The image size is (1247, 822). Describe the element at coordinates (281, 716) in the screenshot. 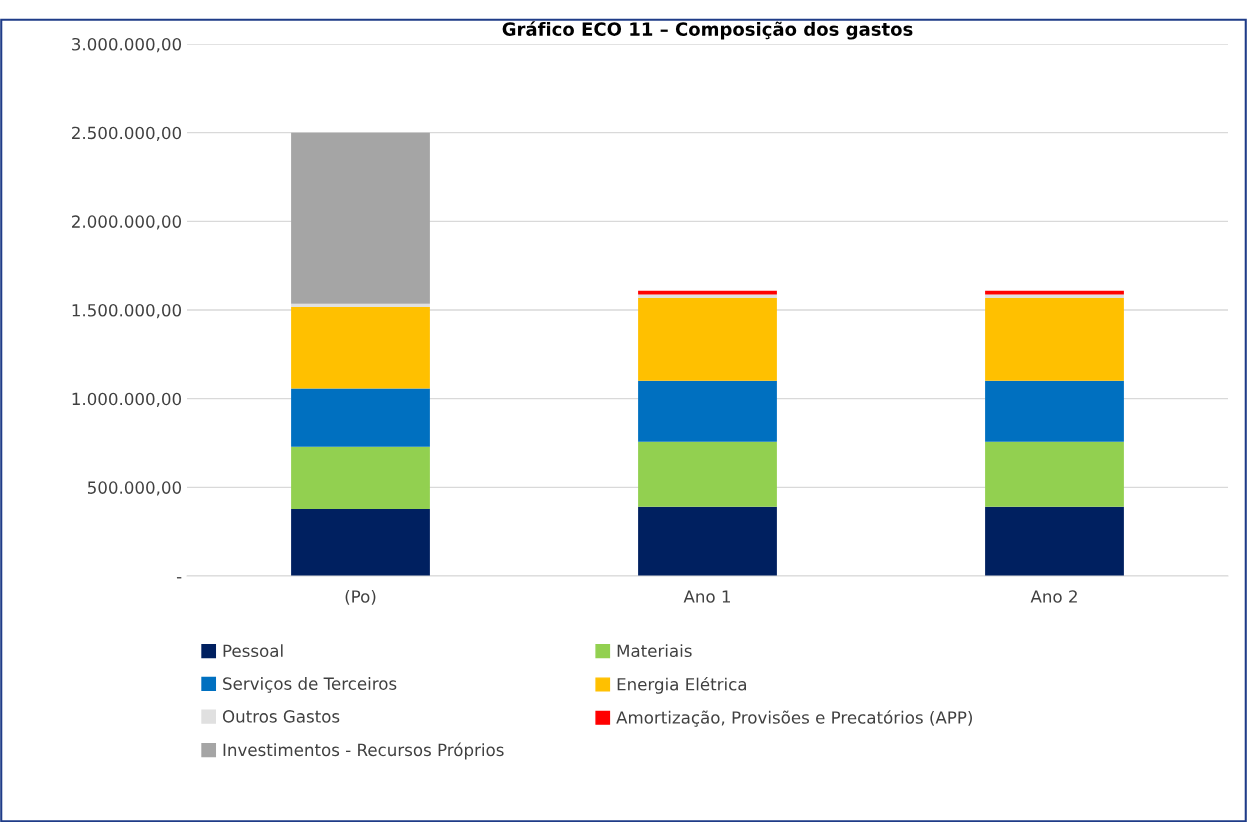

I see `legend-label: Outros Gastos` at that location.